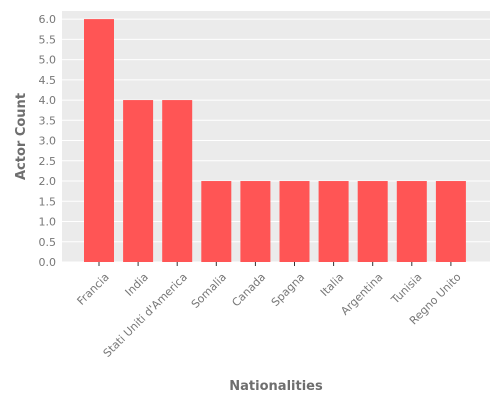  Describe the element at coordinates (406, 289) in the screenshot. I see `x-tick-label: Tunisia` at that location.